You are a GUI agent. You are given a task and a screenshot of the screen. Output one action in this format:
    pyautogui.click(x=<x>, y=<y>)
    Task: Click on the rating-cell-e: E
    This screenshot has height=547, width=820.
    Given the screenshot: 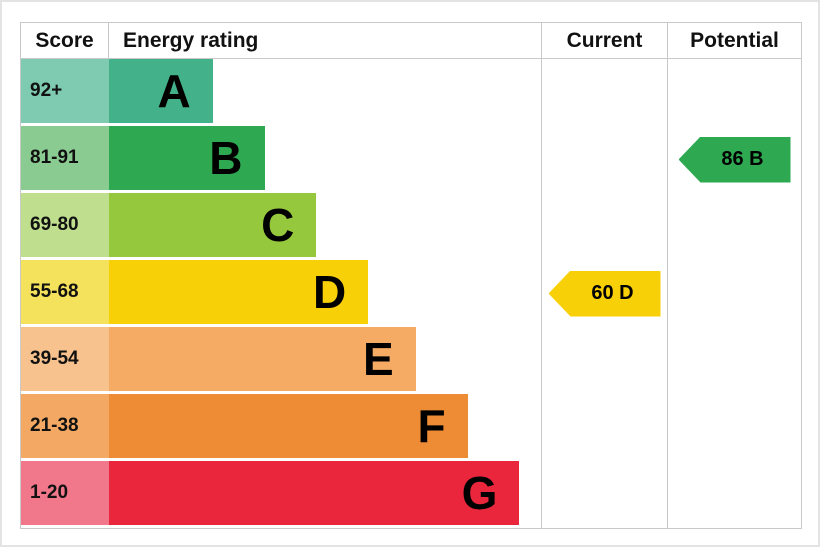 What is the action you would take?
    pyautogui.click(x=325, y=360)
    